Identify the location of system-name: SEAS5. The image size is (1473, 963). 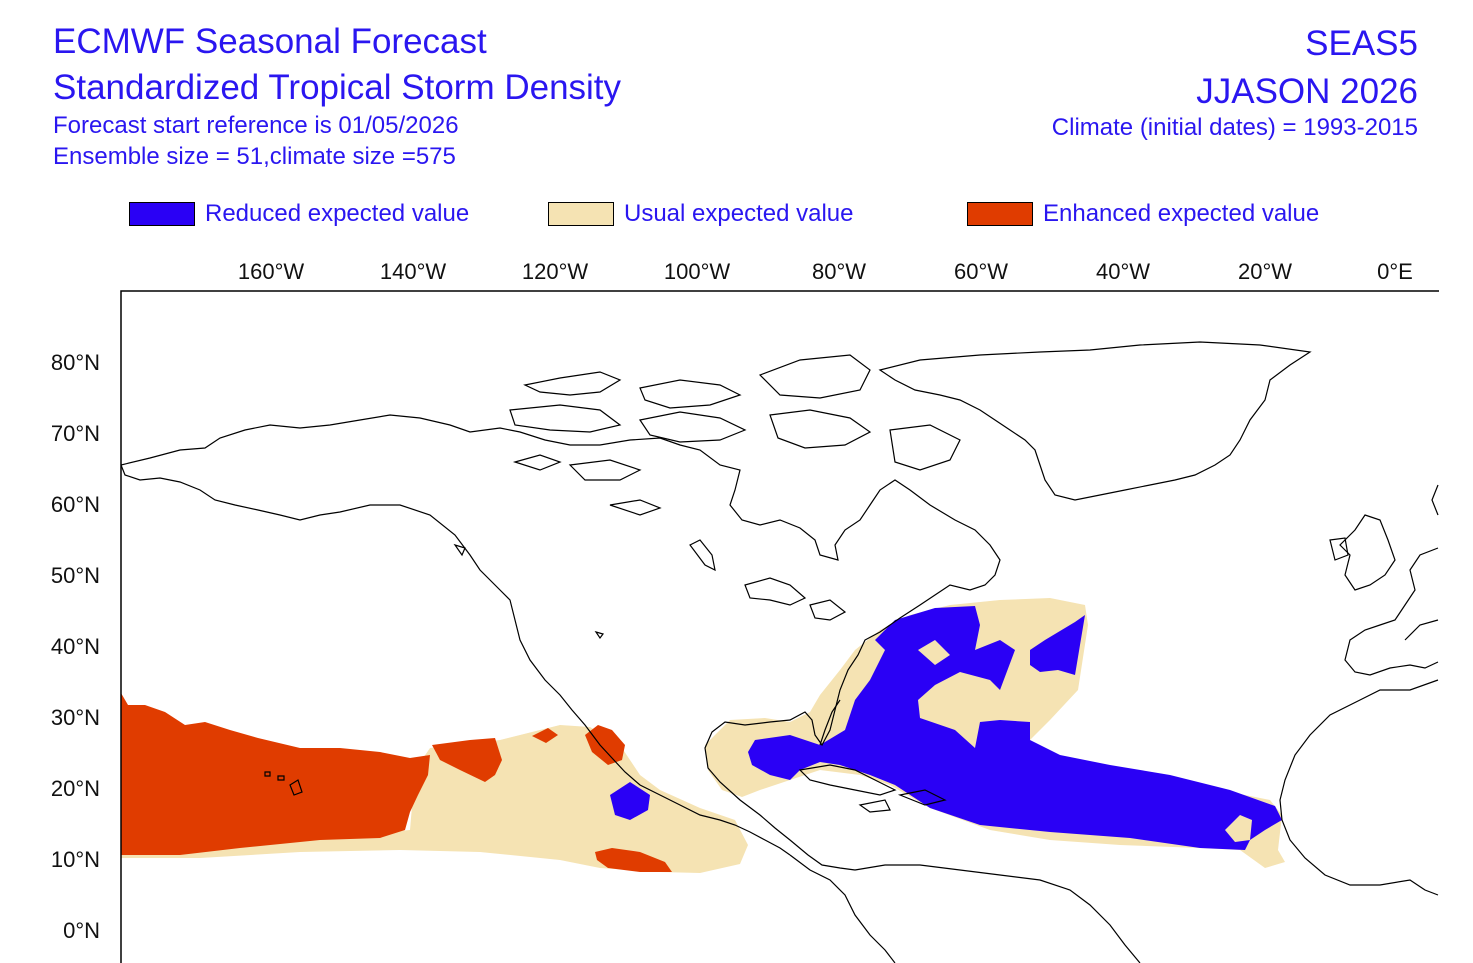
(1361, 43).